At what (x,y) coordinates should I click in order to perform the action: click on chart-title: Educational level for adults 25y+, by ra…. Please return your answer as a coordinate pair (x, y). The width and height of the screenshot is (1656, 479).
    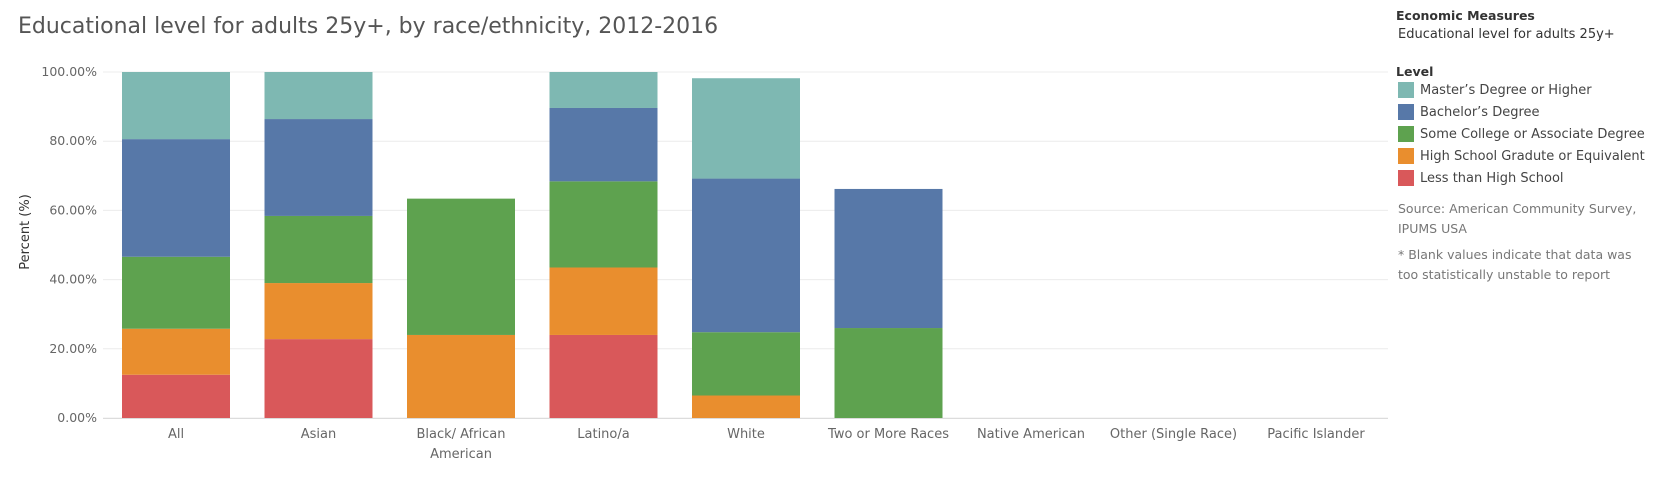
    Looking at the image, I should click on (368, 26).